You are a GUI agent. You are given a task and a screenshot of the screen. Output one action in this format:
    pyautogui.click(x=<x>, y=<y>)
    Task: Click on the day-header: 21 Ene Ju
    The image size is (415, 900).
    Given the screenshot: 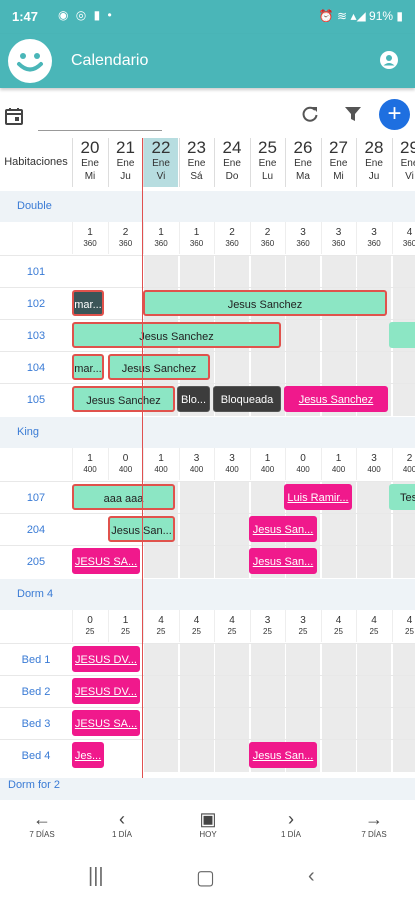 What is the action you would take?
    pyautogui.click(x=125, y=162)
    